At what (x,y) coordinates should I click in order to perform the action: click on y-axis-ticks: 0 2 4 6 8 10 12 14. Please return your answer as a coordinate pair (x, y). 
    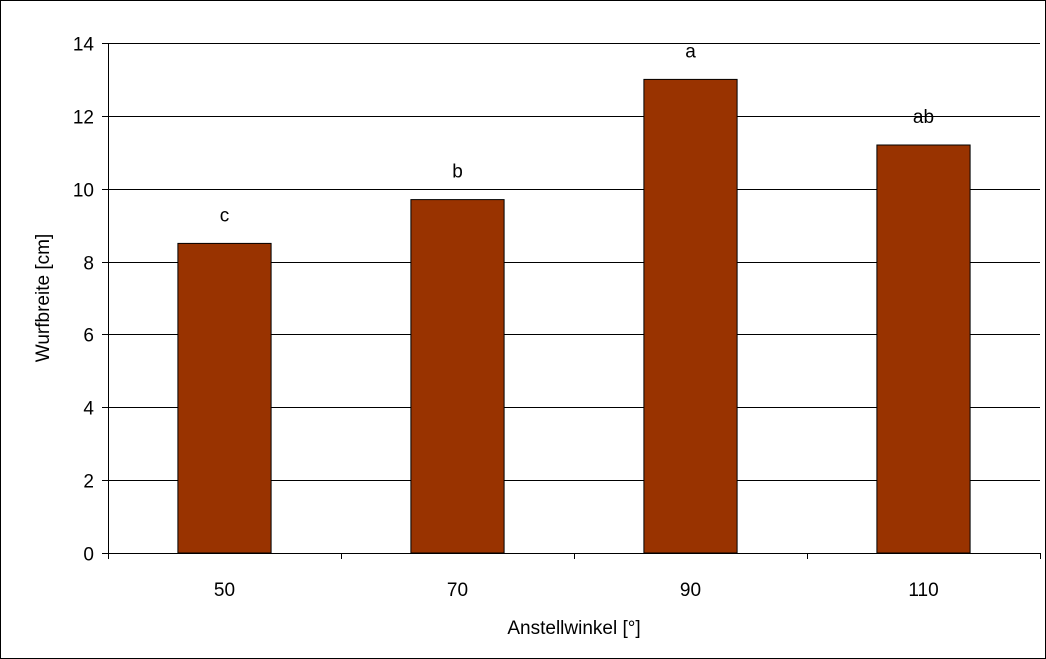
    Looking at the image, I should click on (90, 300).